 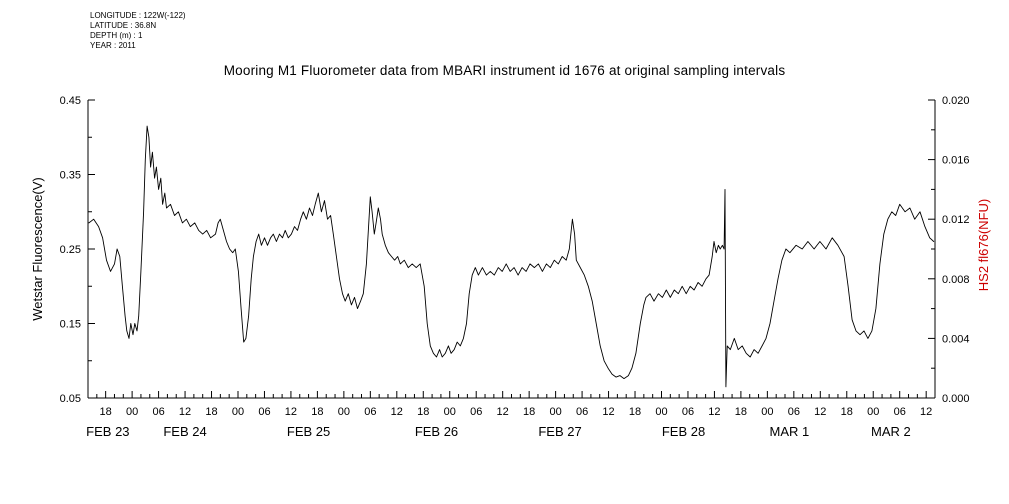 I want to click on y-right-tick-label: 0.012, so click(x=956, y=220).